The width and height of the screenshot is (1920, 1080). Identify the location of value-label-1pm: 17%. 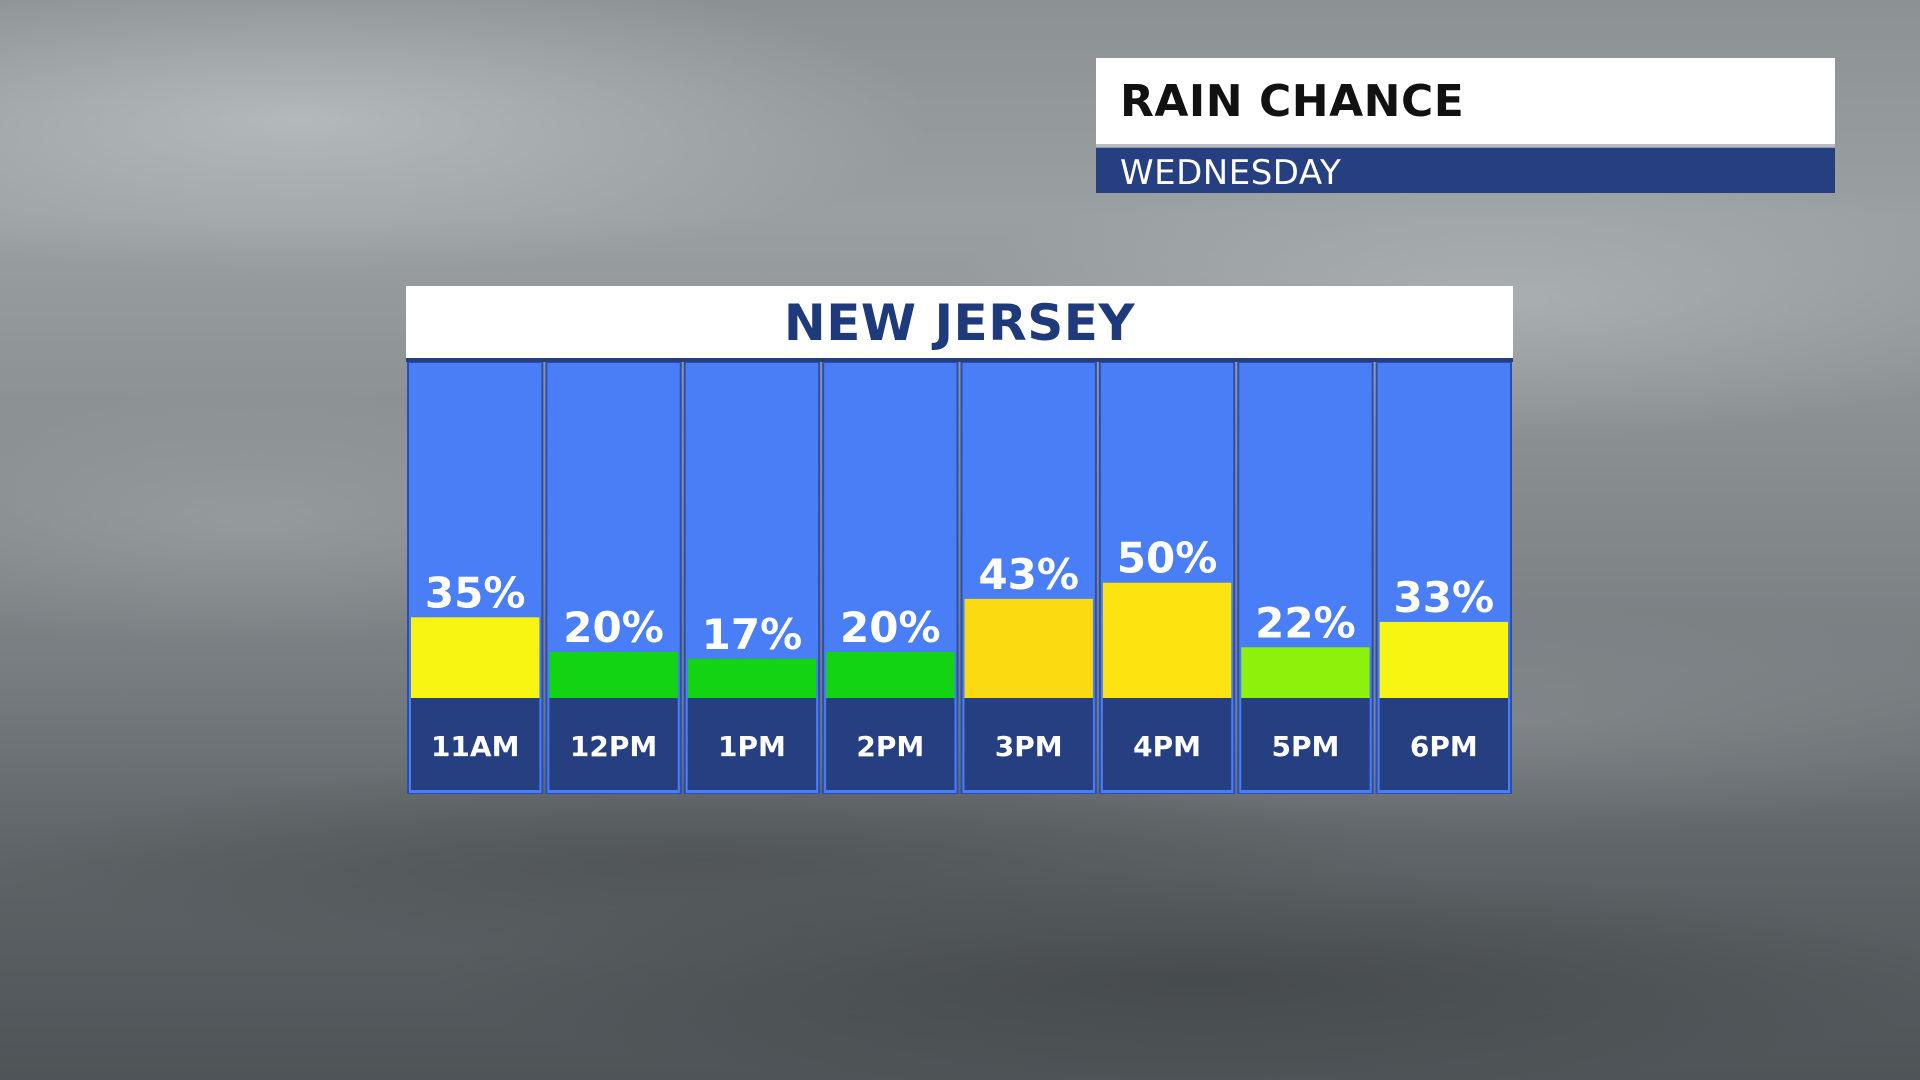
(752, 634).